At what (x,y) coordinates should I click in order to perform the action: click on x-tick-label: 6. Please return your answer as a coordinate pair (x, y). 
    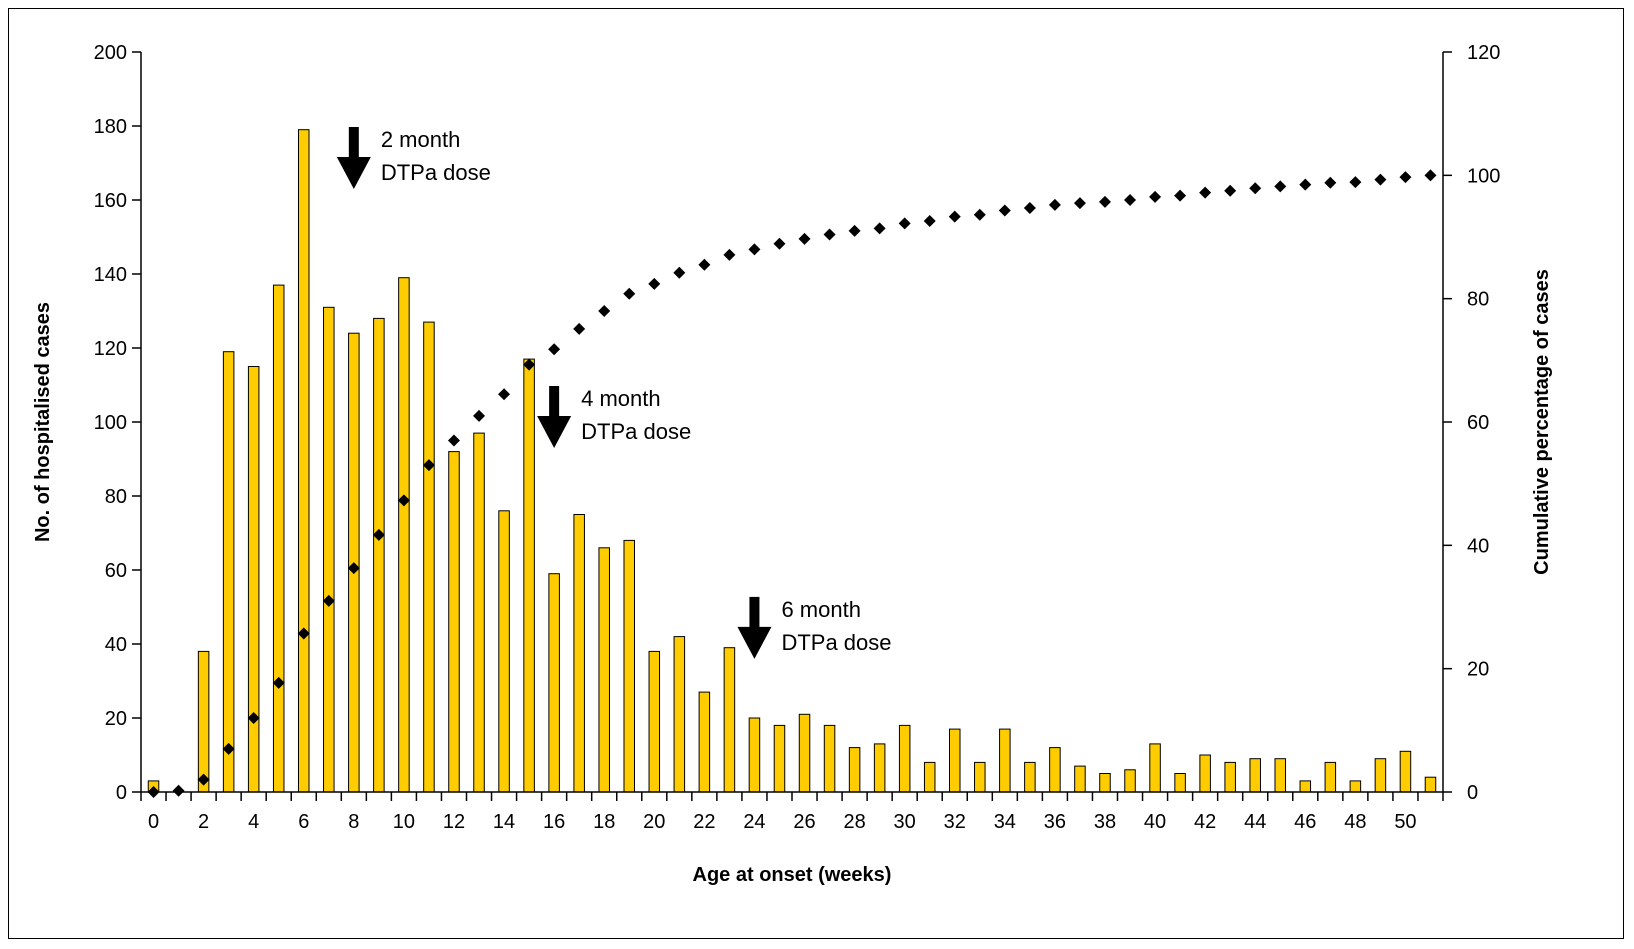
    Looking at the image, I should click on (303, 822).